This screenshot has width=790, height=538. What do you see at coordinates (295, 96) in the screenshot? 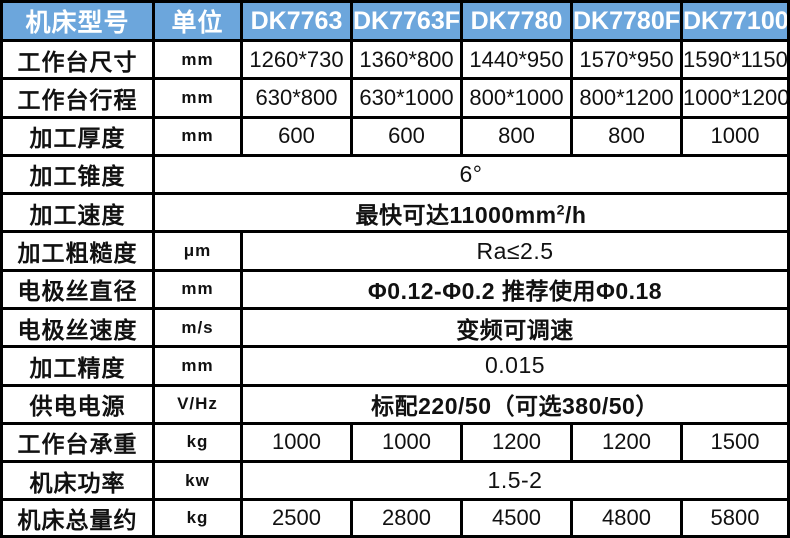
I see `cell-r2-c1: 630*800` at bounding box center [295, 96].